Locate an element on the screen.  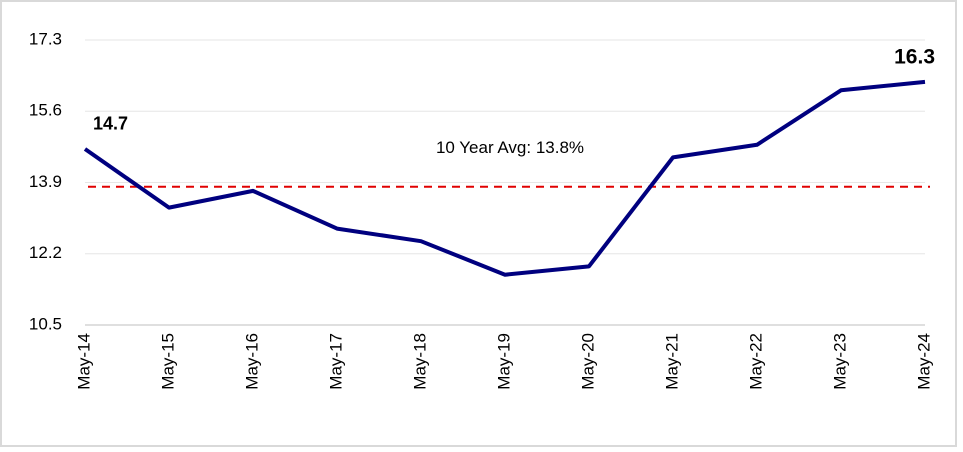
x-tick-label: May-17 is located at coordinates (335, 361).